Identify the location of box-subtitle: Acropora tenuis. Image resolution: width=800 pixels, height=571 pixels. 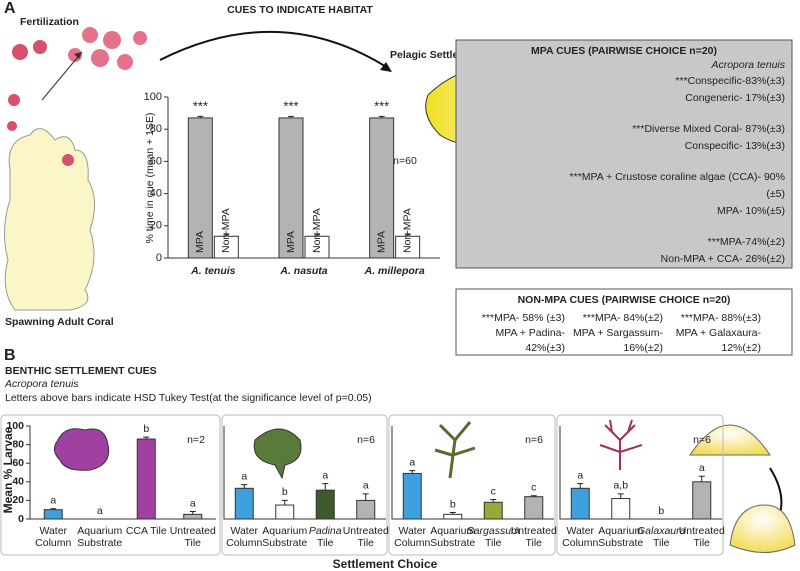
(747, 65).